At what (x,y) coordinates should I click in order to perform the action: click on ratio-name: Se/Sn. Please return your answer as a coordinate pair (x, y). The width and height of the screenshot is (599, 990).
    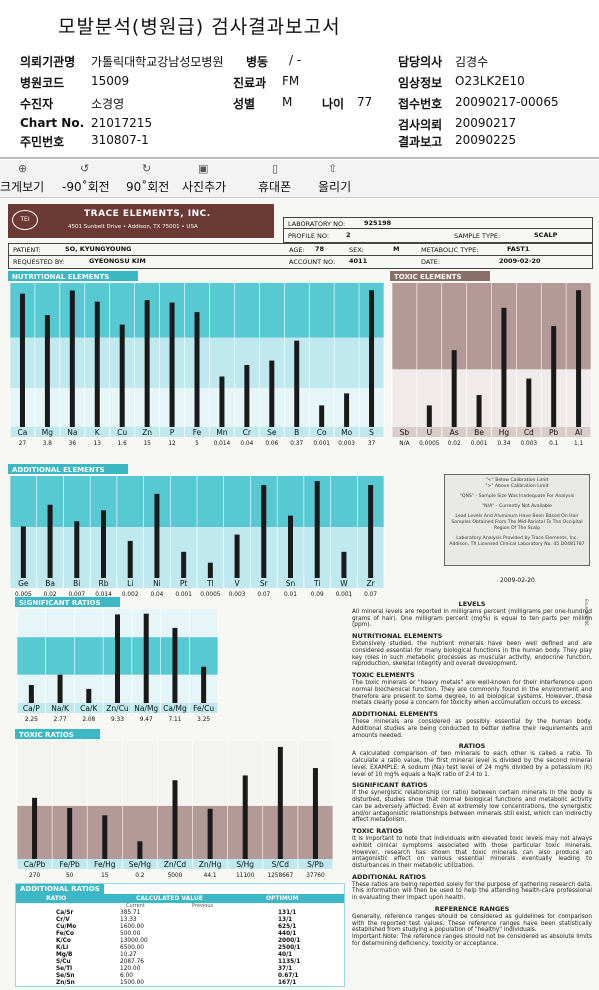
    Looking at the image, I should click on (65, 976).